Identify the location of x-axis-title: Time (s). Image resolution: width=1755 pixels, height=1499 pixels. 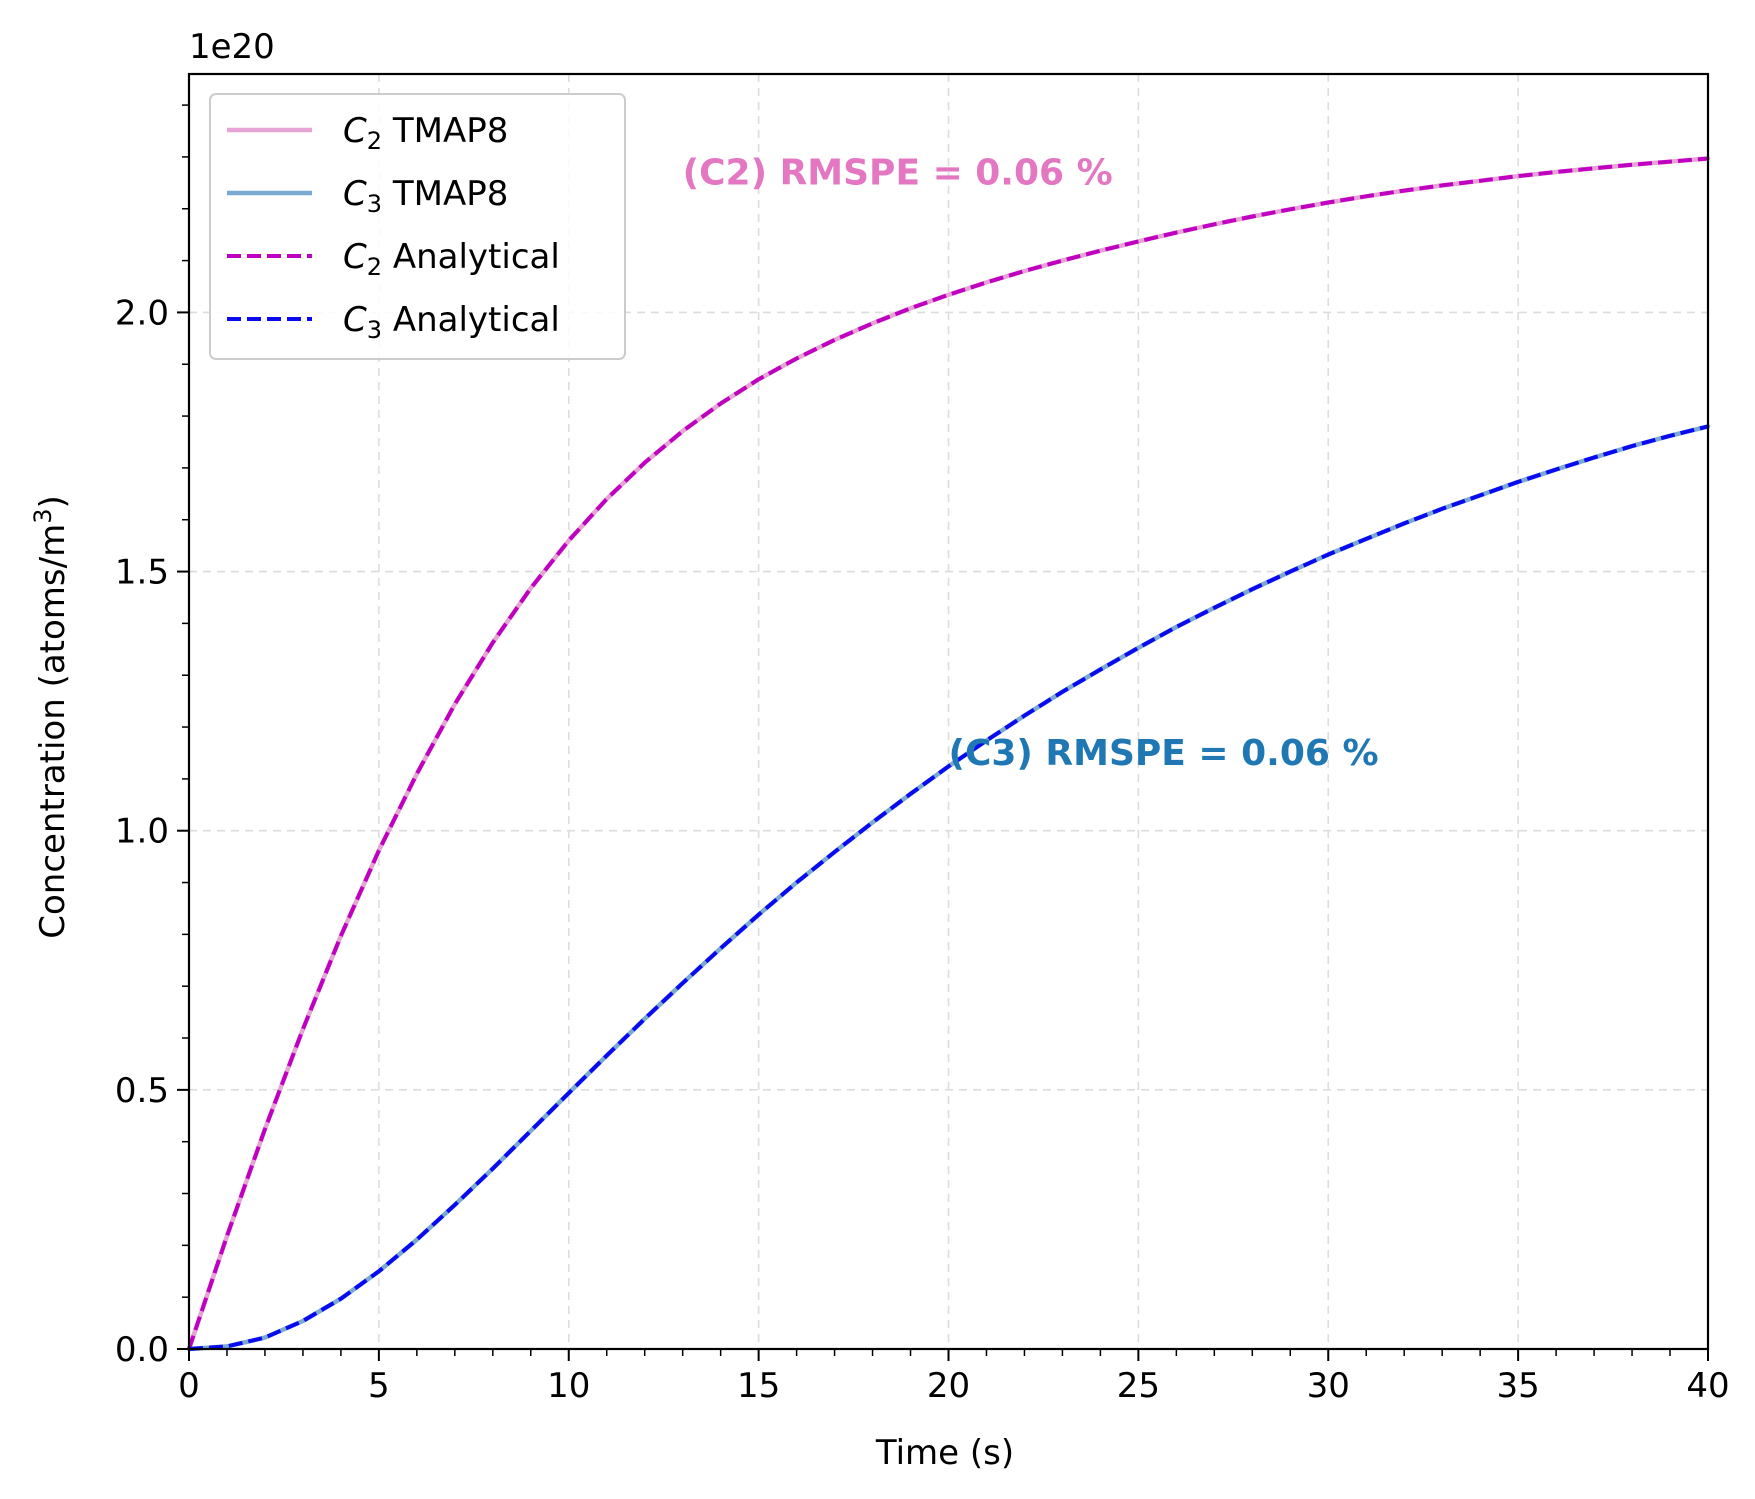
(944, 1453).